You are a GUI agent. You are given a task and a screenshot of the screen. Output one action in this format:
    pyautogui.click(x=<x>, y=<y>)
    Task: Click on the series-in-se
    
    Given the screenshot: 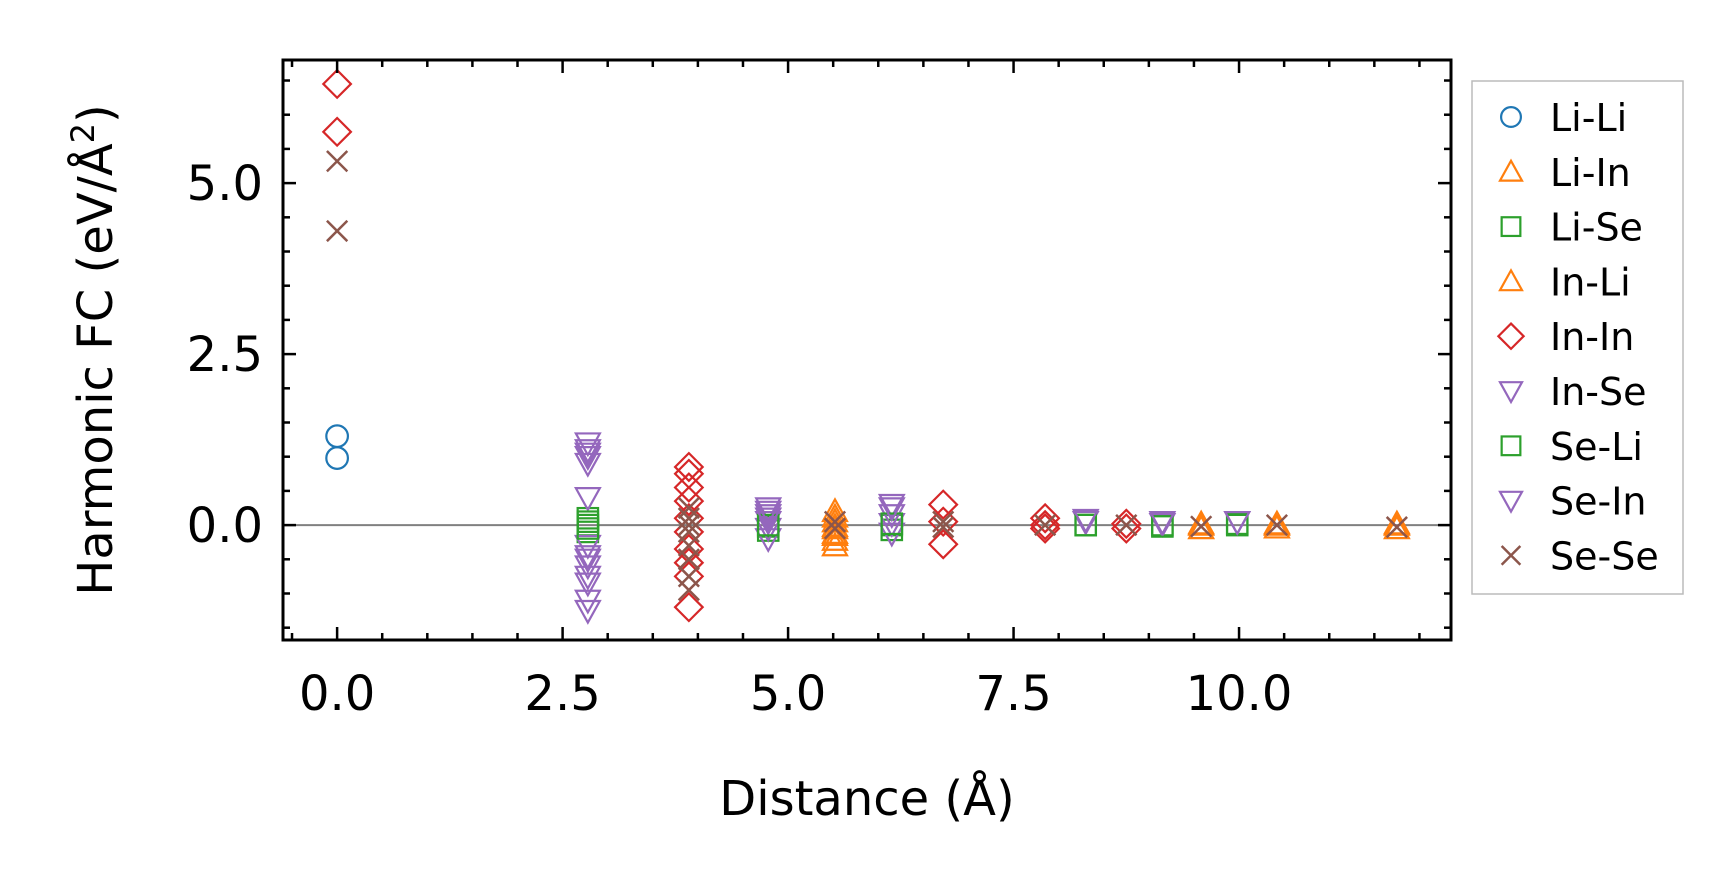 What is the action you would take?
    pyautogui.click(x=912, y=528)
    